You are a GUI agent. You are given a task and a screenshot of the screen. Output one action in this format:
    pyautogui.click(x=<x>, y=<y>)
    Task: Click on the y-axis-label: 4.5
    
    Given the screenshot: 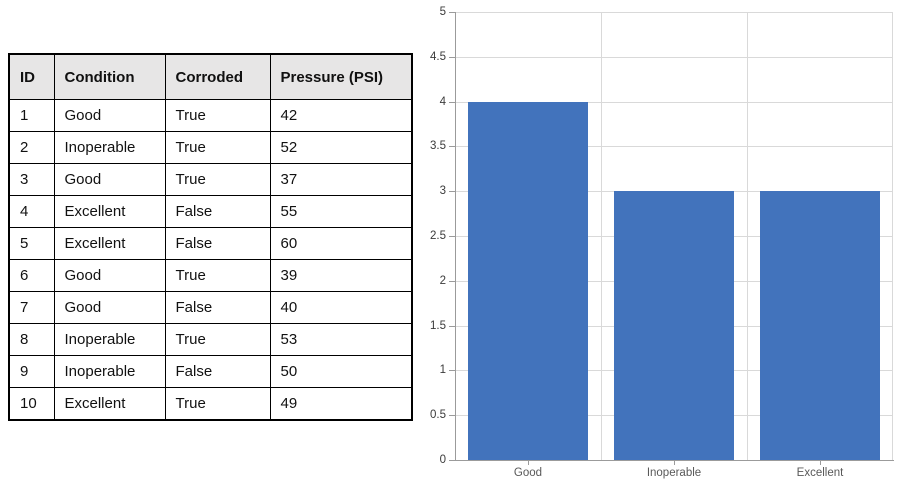 What is the action you would take?
    pyautogui.click(x=438, y=56)
    